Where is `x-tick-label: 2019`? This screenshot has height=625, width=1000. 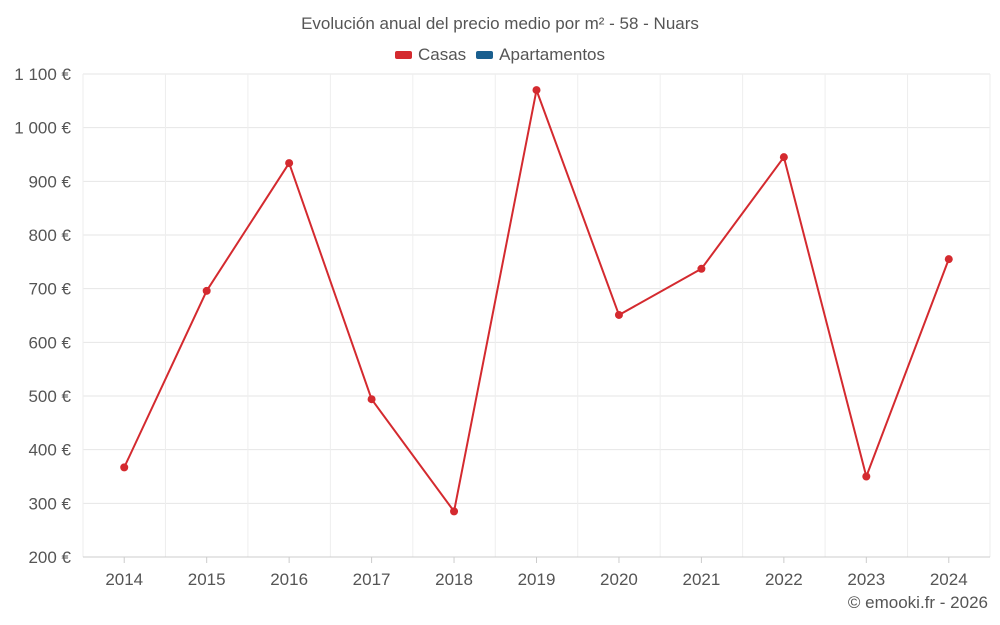 x-tick-label: 2019 is located at coordinates (537, 579).